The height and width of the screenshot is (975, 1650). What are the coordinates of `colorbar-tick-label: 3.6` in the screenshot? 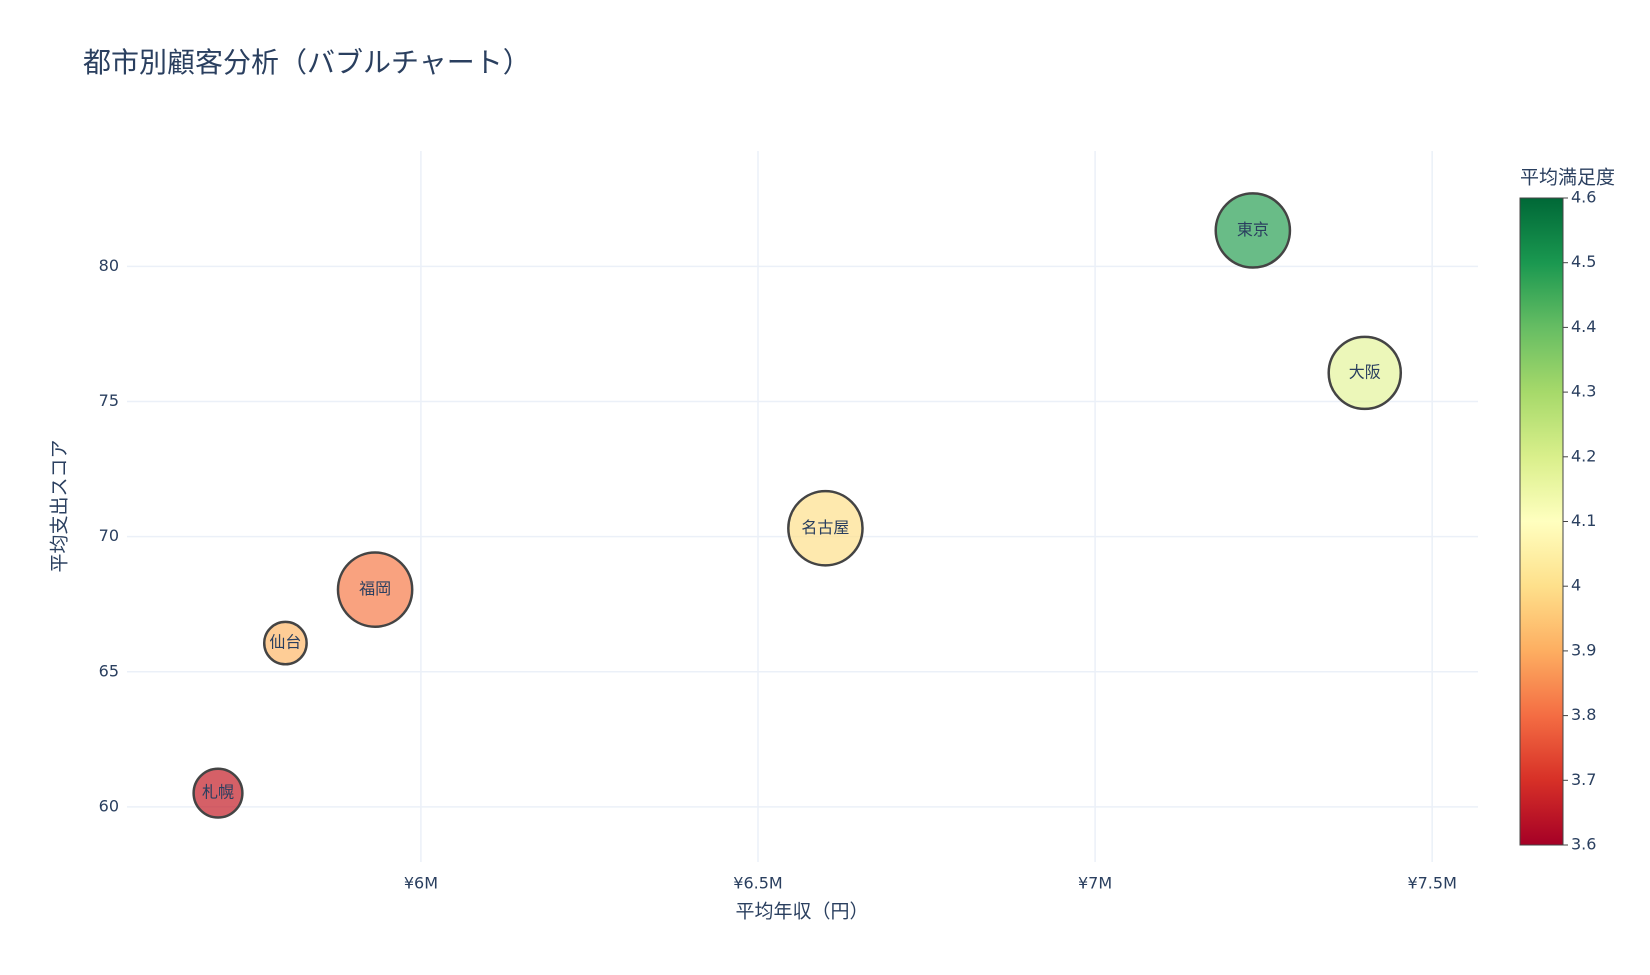 It's located at (1583, 844).